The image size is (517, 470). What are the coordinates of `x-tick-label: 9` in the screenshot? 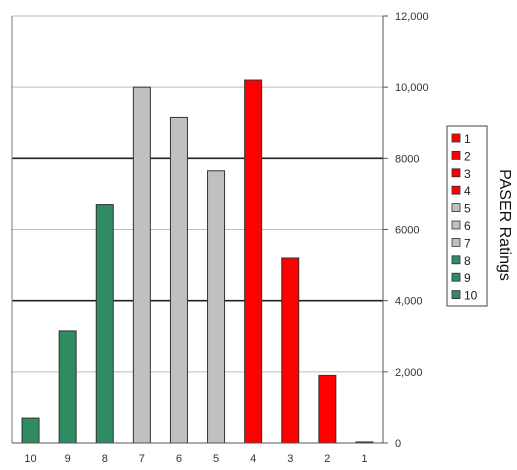 It's located at (68, 459).